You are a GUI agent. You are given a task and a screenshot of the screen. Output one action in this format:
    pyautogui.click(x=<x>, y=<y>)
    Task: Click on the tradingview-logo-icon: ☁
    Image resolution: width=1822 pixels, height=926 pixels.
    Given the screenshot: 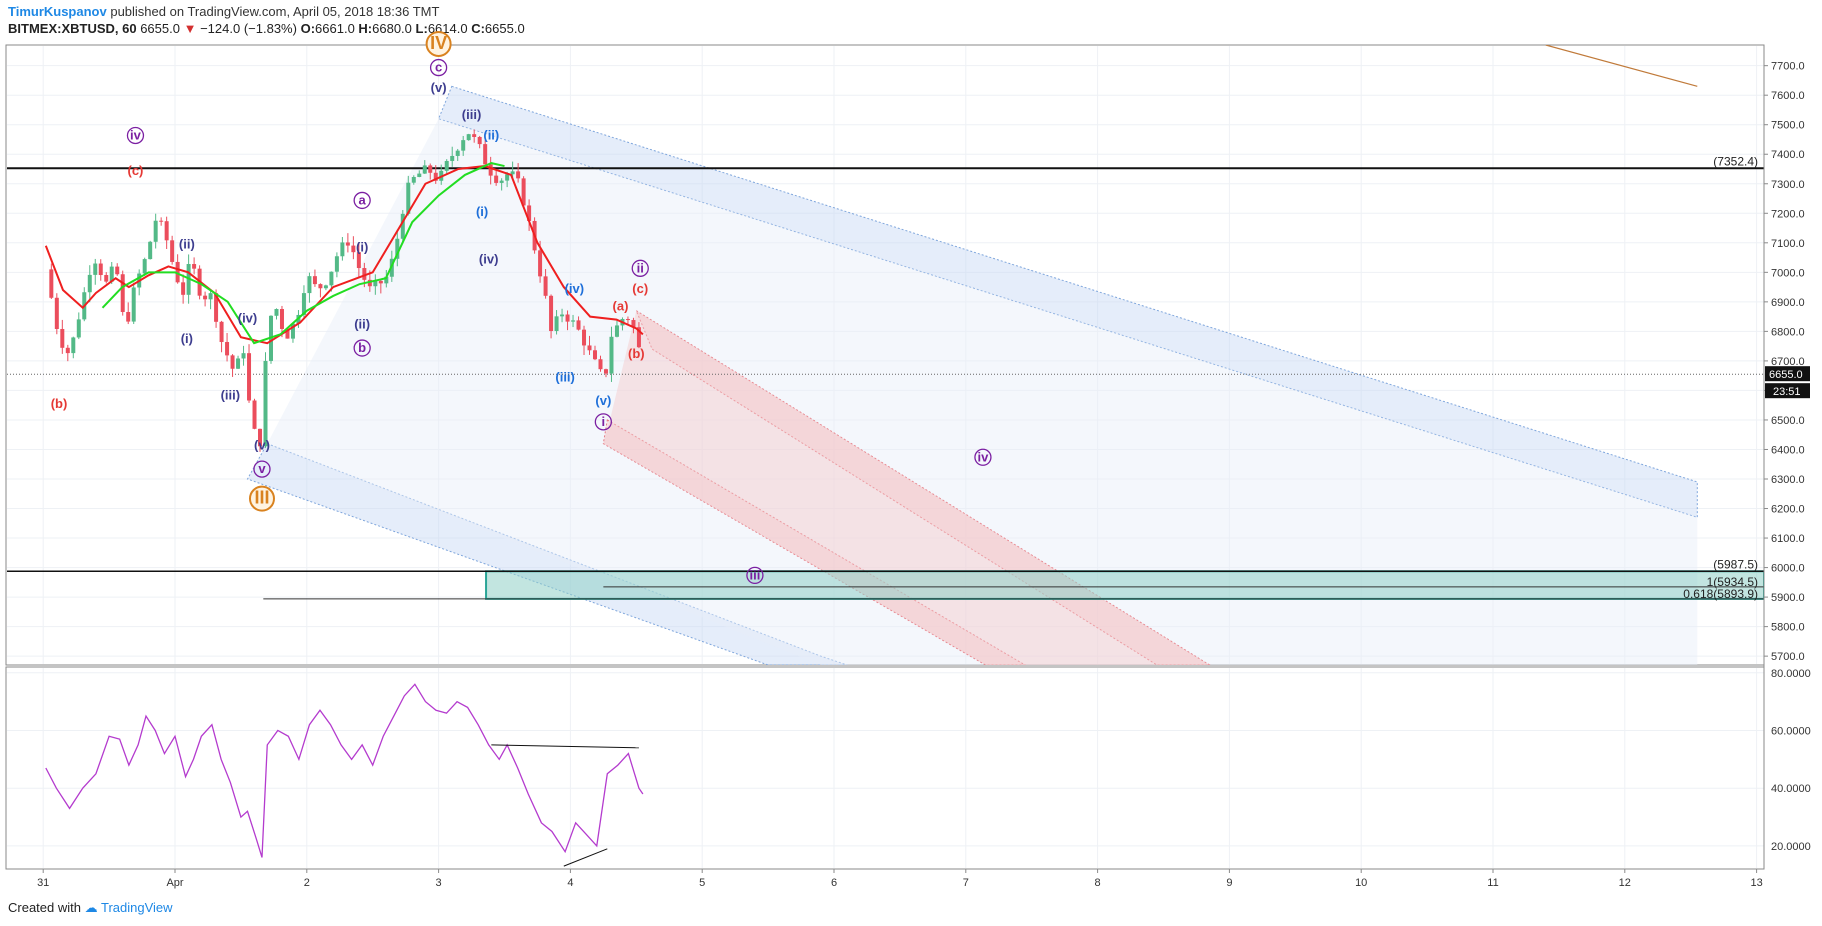 What is the action you would take?
    pyautogui.click(x=91, y=907)
    